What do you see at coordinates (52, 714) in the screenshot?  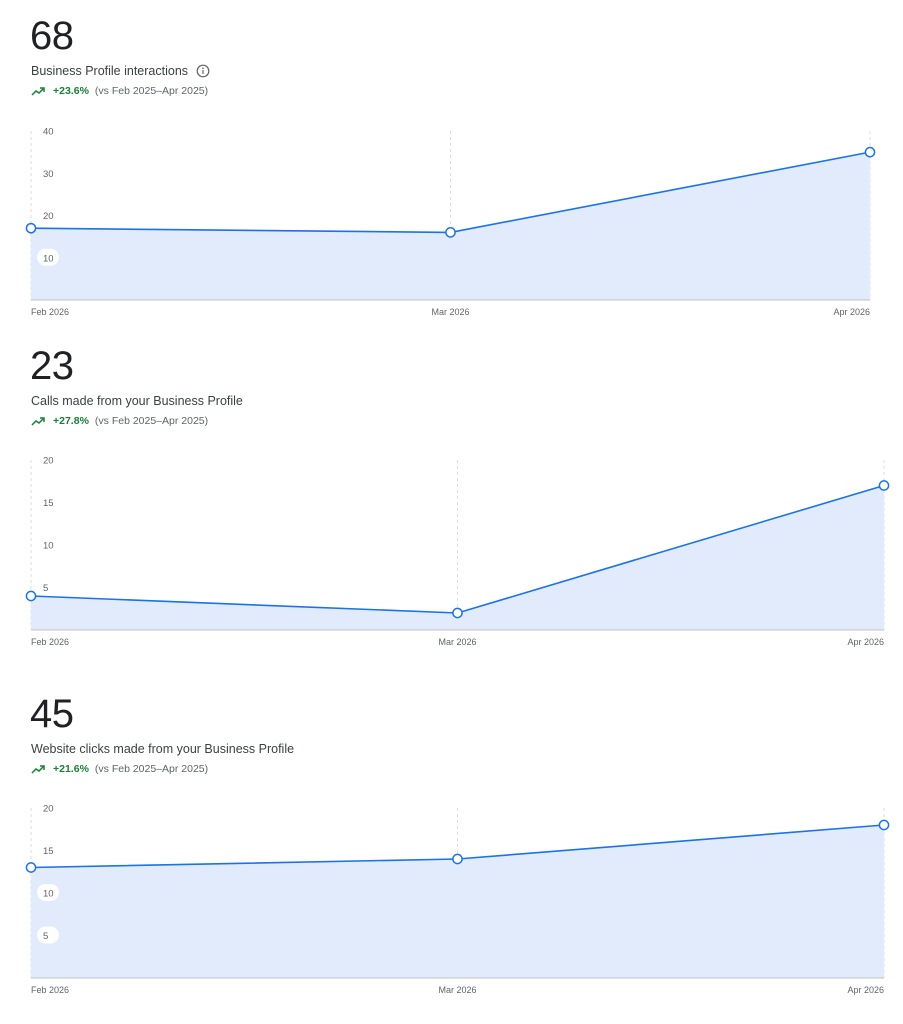 I see `metric-value: 45` at bounding box center [52, 714].